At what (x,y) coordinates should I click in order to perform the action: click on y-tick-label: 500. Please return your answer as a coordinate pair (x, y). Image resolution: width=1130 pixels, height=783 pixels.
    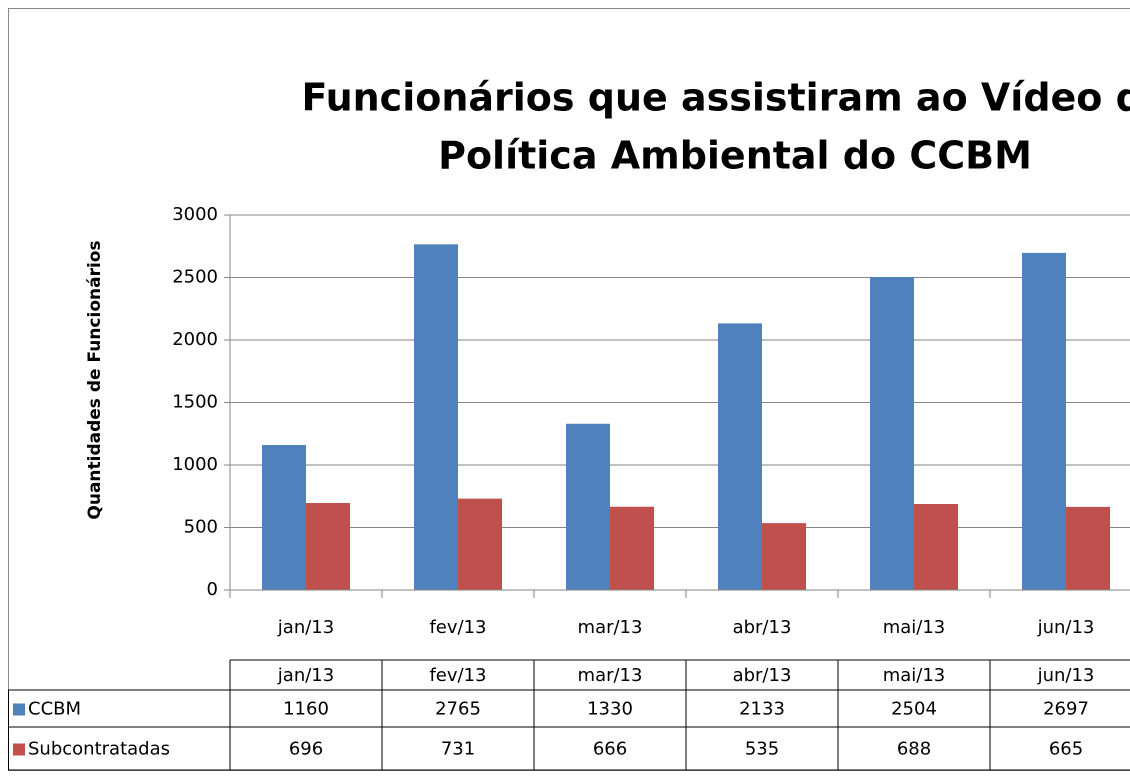
    Looking at the image, I should click on (201, 527).